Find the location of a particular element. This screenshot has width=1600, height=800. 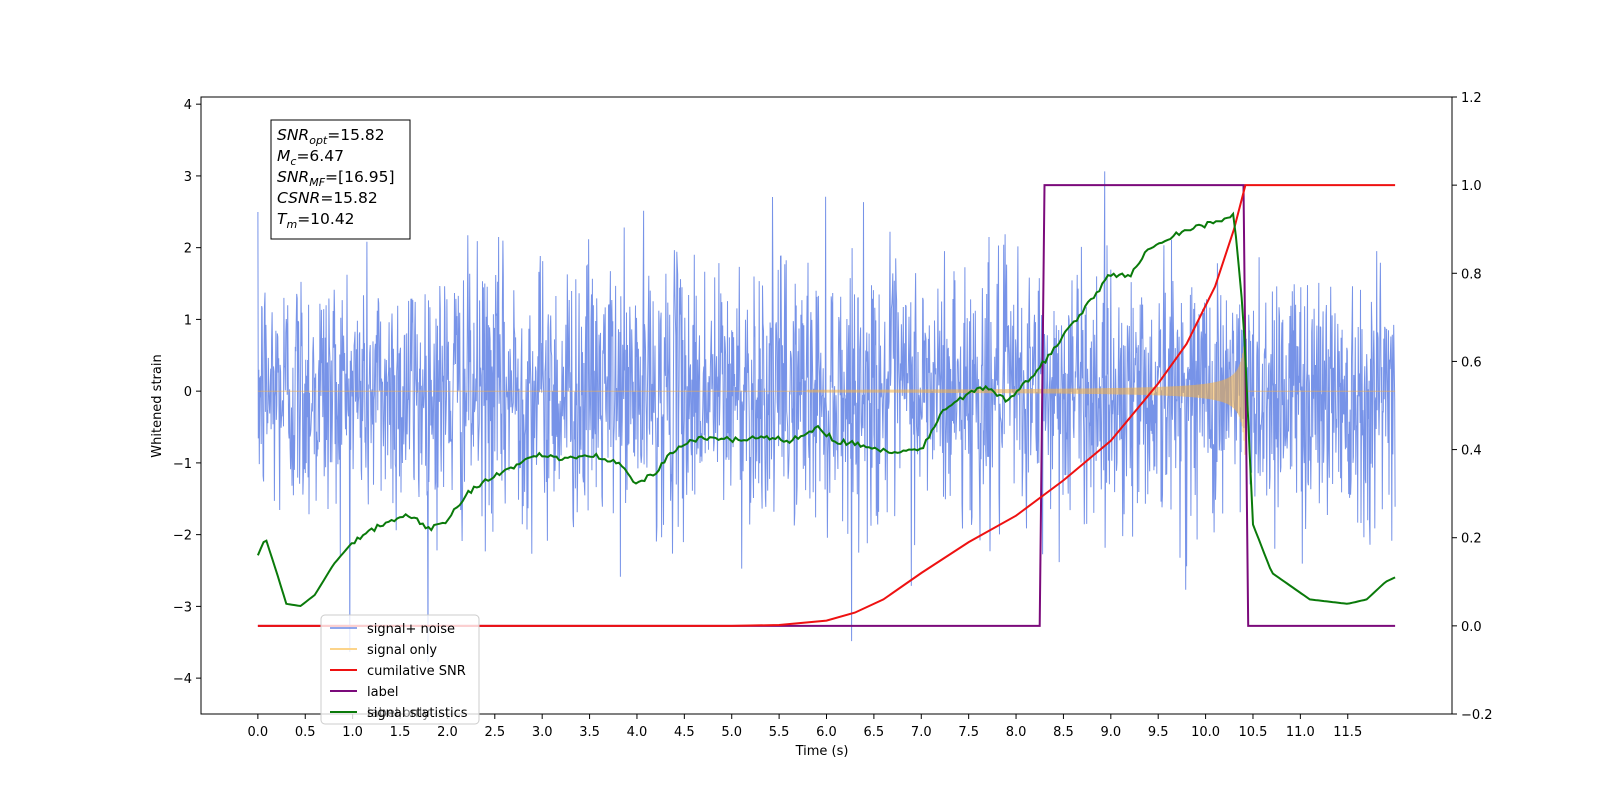

x-tick-label: 7.5 is located at coordinates (968, 732).